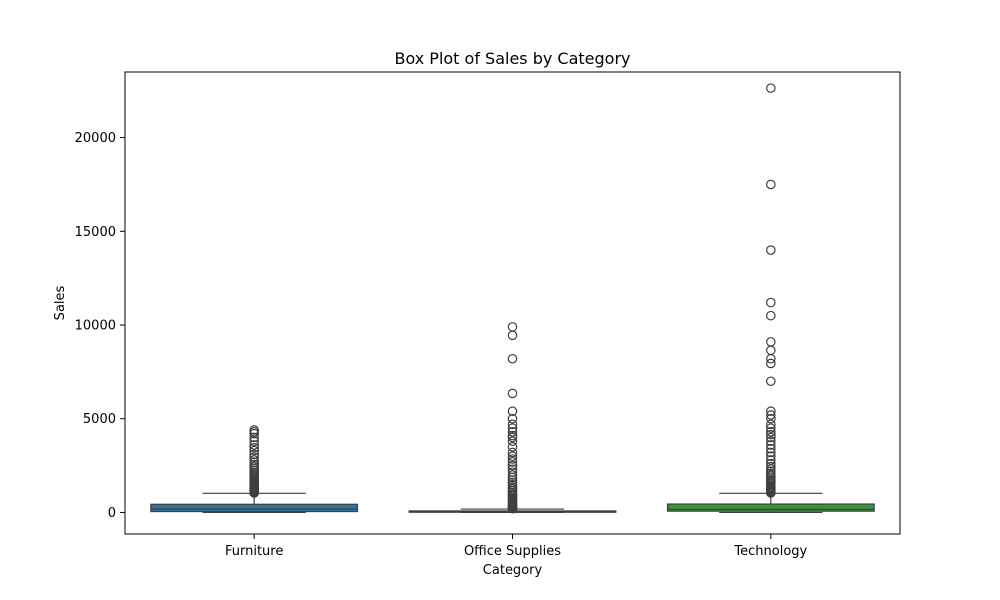 This screenshot has width=1000, height=600. Describe the element at coordinates (254, 551) in the screenshot. I see `x-tick-label: Furniture` at that location.